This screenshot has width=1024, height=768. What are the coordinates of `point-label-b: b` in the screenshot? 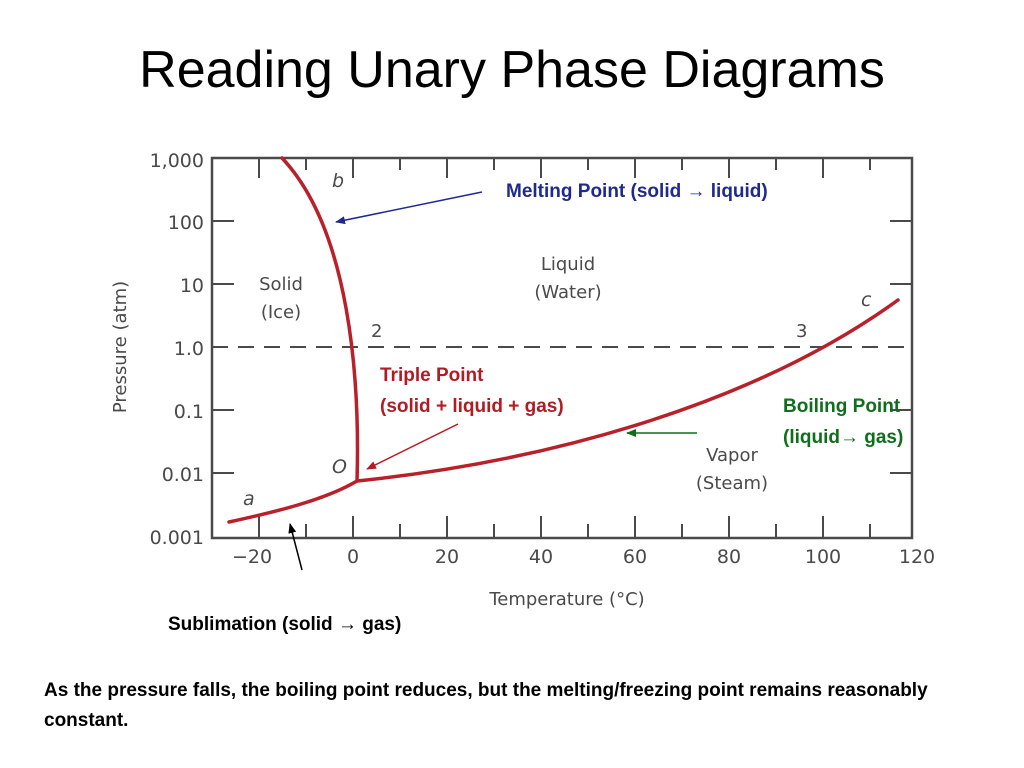 It's located at (338, 181).